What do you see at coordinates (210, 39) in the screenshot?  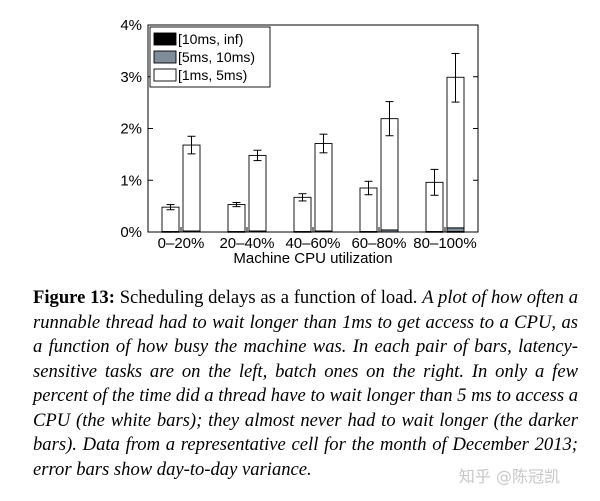 I see `legend-label: [10ms, inf)` at bounding box center [210, 39].